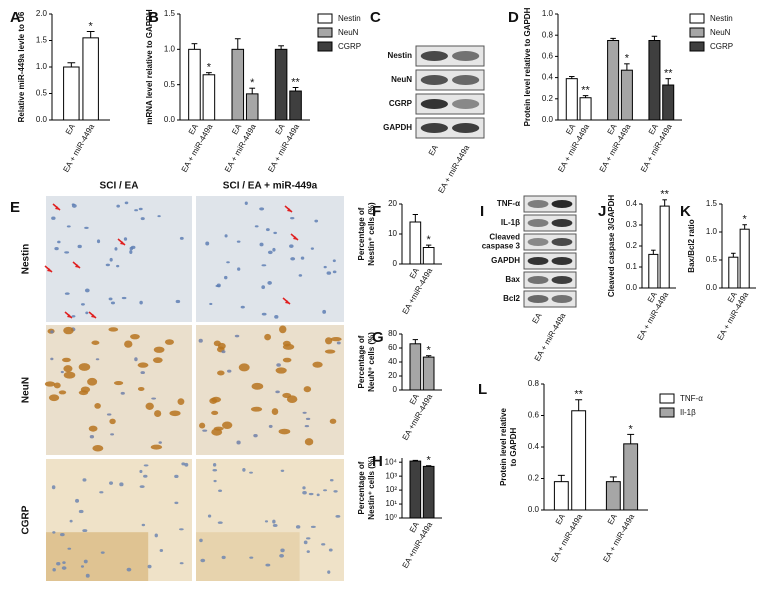  I want to click on y-tick-label: 1.5, so click(712, 203).